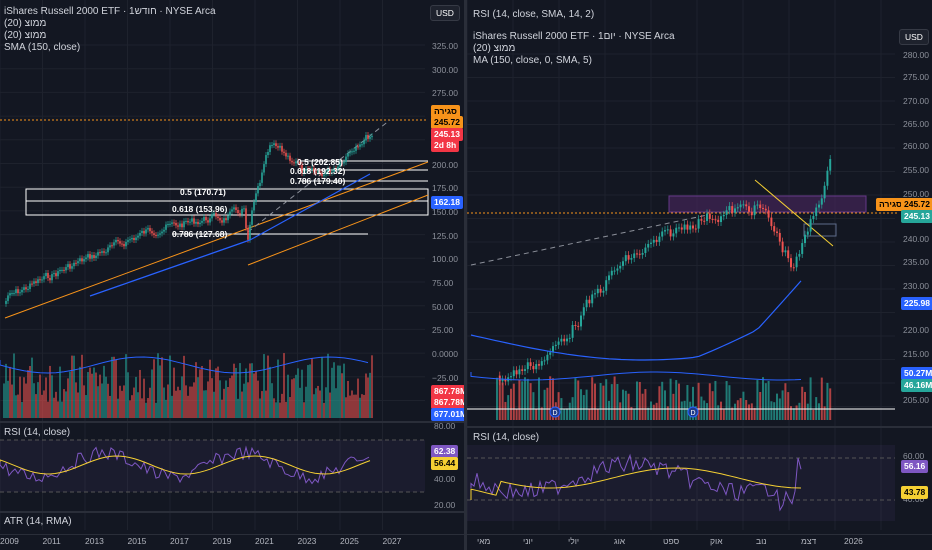 This screenshot has height=550, width=932. What do you see at coordinates (216, 240) in the screenshot?
I see `trendline` at bounding box center [216, 240].